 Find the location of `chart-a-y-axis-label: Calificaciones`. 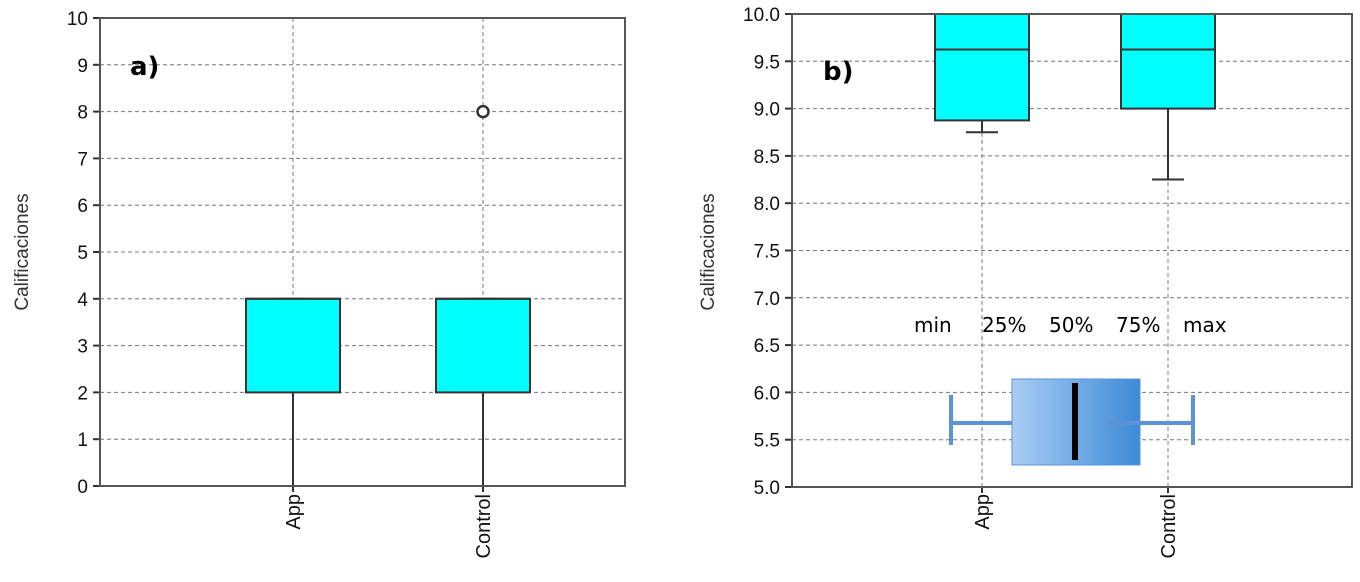

chart-a-y-axis-label: Calificaciones is located at coordinates (22, 251).